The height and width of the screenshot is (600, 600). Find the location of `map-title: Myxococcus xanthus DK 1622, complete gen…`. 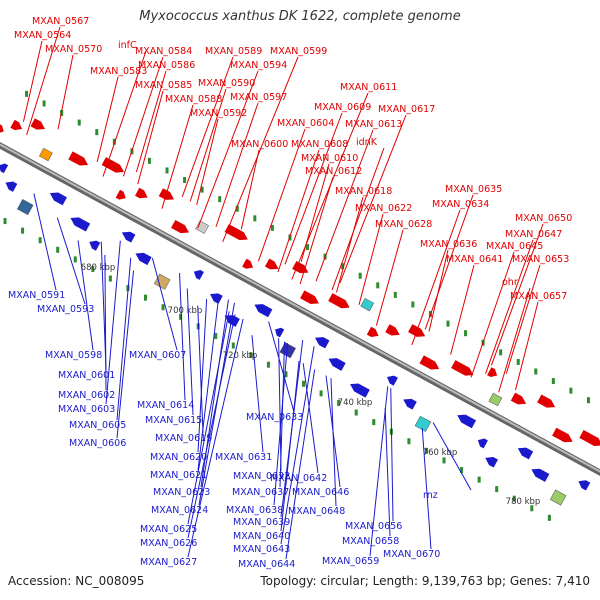

map-title: Myxococcus xanthus DK 1622, complete gen… is located at coordinates (300, 16).